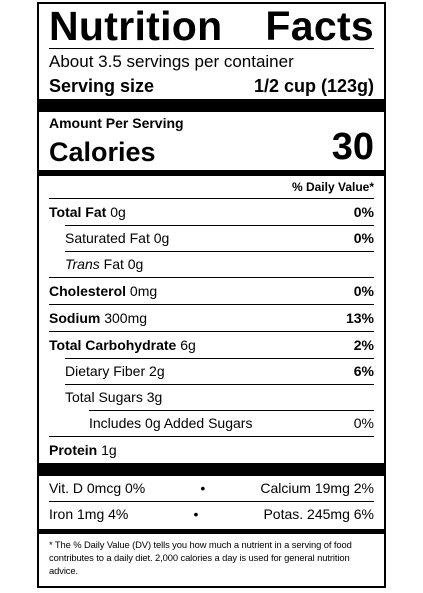 The width and height of the screenshot is (423, 593). Describe the element at coordinates (211, 211) in the screenshot. I see `nutrient-row-total-fat: Total Fat 0g 0%` at that location.